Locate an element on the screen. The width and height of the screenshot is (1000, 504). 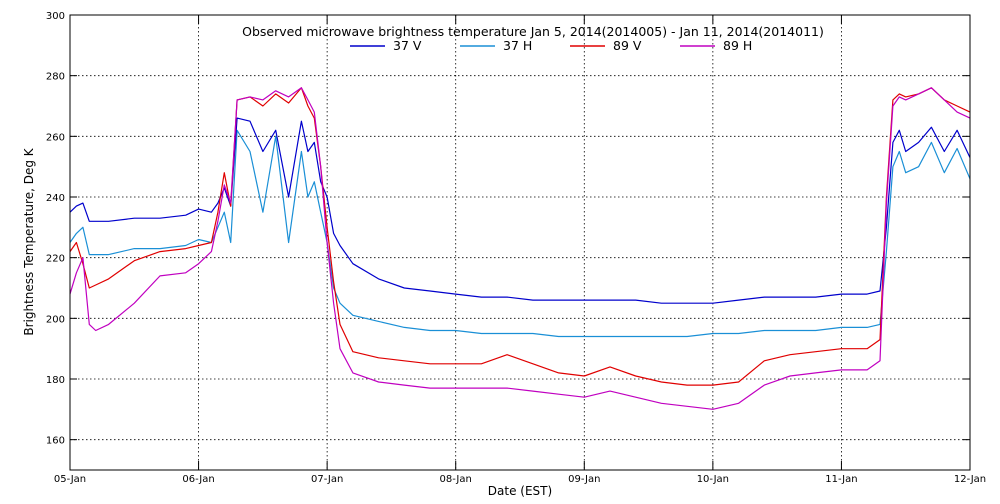
x-tick-label: 08-Jan is located at coordinates (456, 479).